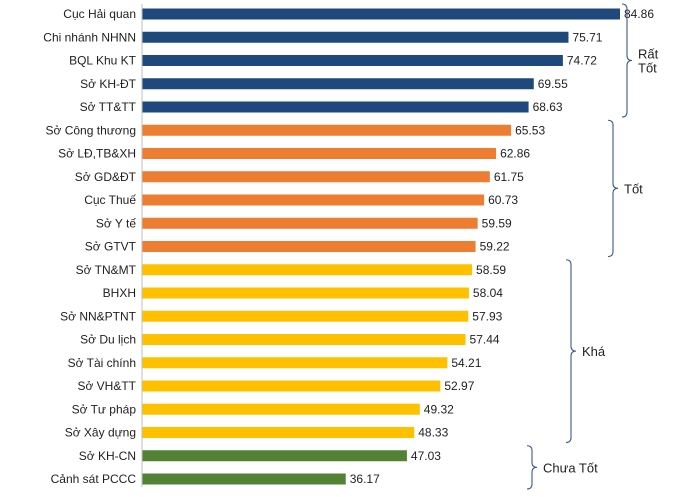 Image resolution: width=700 pixels, height=497 pixels. Describe the element at coordinates (89, 37) in the screenshot. I see `category-label-chi-nhanh-nhnn: Chi nhánh NHNN` at that location.